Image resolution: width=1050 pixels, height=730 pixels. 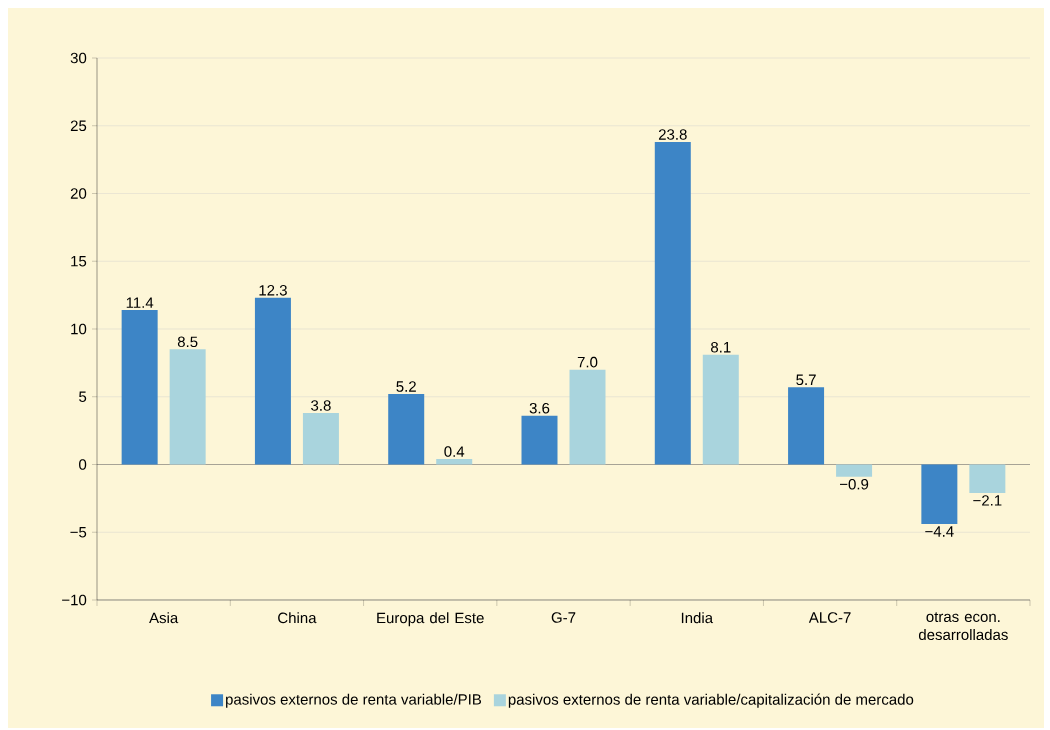 I want to click on x-tick-label: India, so click(x=697, y=618).